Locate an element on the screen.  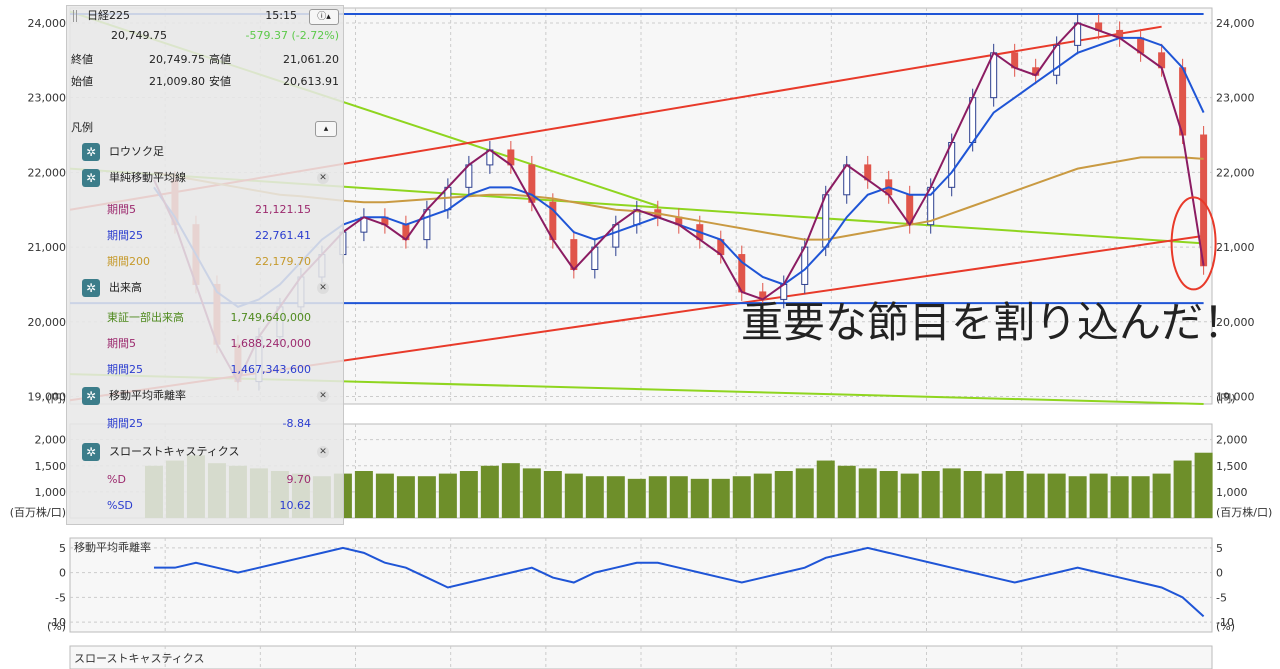
sma-label: 単純移動平均線 is located at coordinates (147, 177).